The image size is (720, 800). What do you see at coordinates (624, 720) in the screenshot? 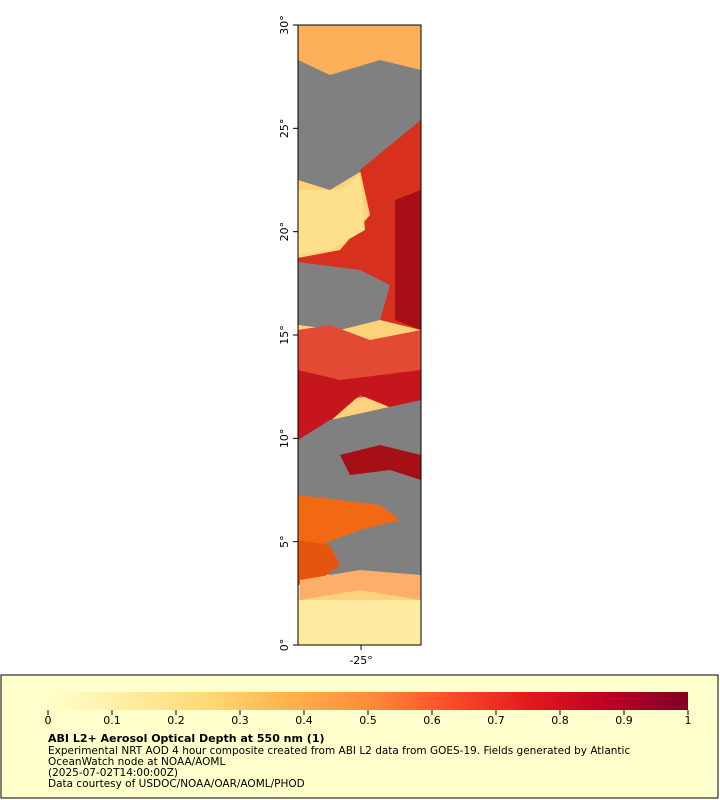
I see `colorbar-tick-label: 0.9` at bounding box center [624, 720].